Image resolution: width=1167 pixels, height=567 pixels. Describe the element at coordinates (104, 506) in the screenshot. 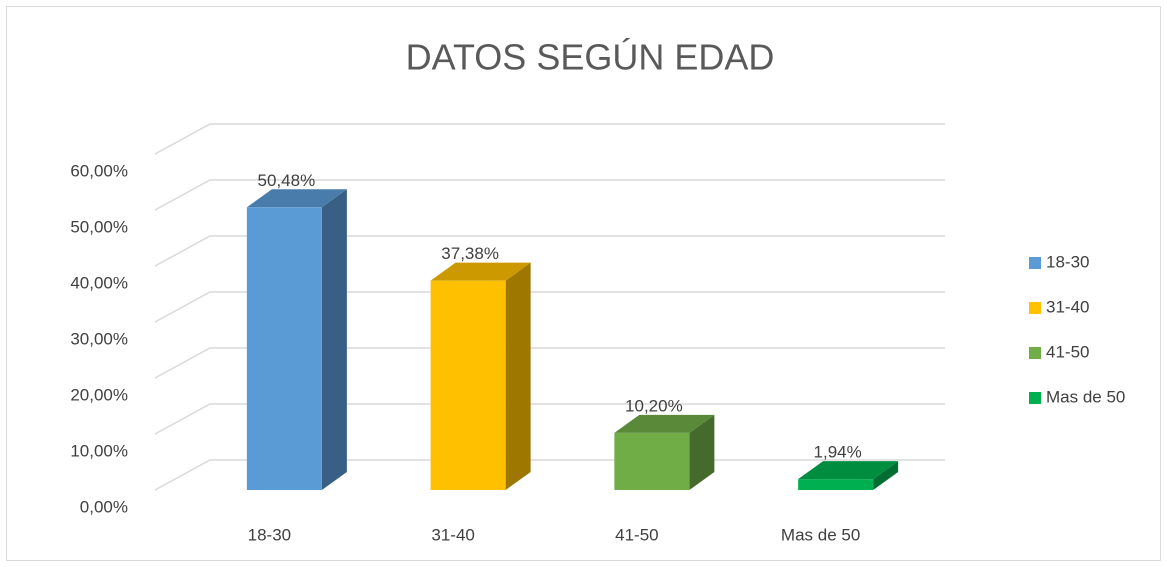

I see `y-tick-label: 0,00%` at that location.